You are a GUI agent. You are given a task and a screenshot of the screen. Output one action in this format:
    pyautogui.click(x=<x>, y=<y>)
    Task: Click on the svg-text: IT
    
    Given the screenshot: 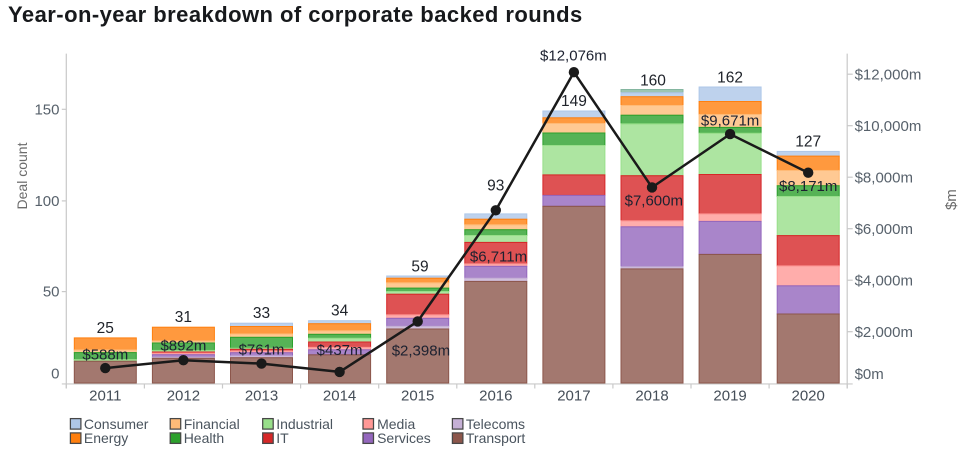 What is the action you would take?
    pyautogui.click(x=282, y=438)
    